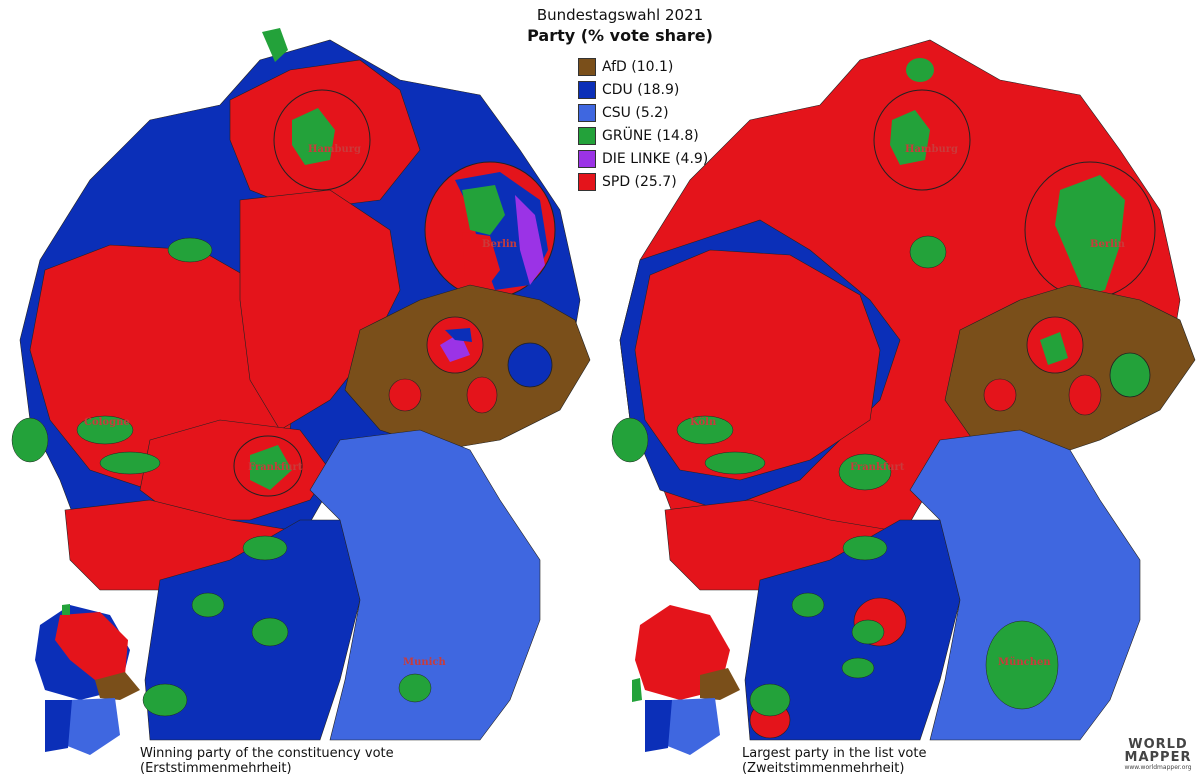 This screenshot has height=780, width=1200. I want to click on legend-item: DIE LINKE (4.9), so click(649, 158).